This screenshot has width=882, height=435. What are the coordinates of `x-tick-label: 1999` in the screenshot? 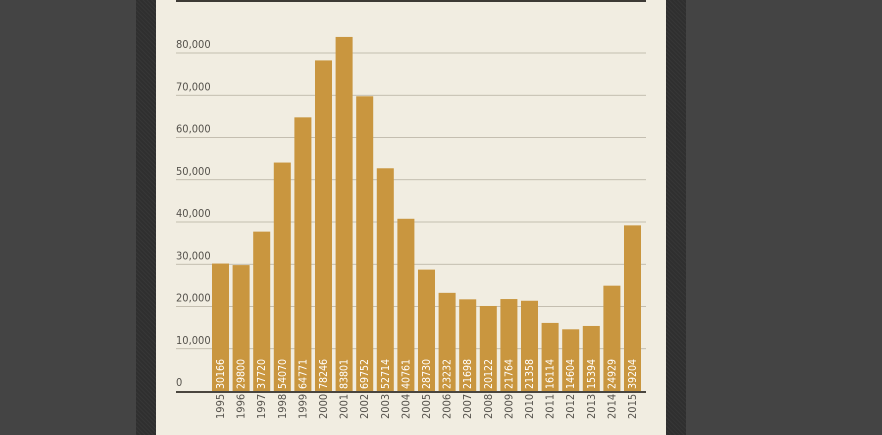 It's located at (302, 406).